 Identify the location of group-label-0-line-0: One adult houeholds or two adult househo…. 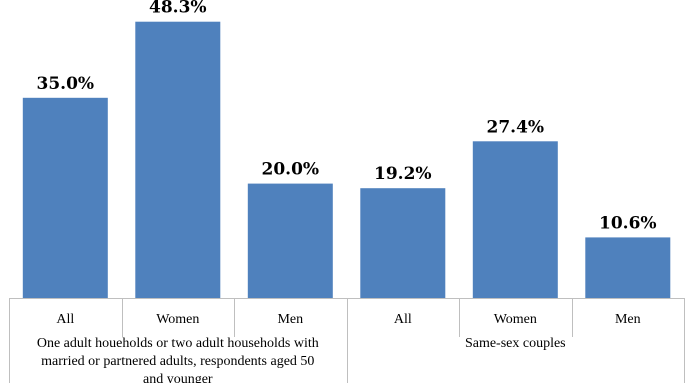
(178, 343).